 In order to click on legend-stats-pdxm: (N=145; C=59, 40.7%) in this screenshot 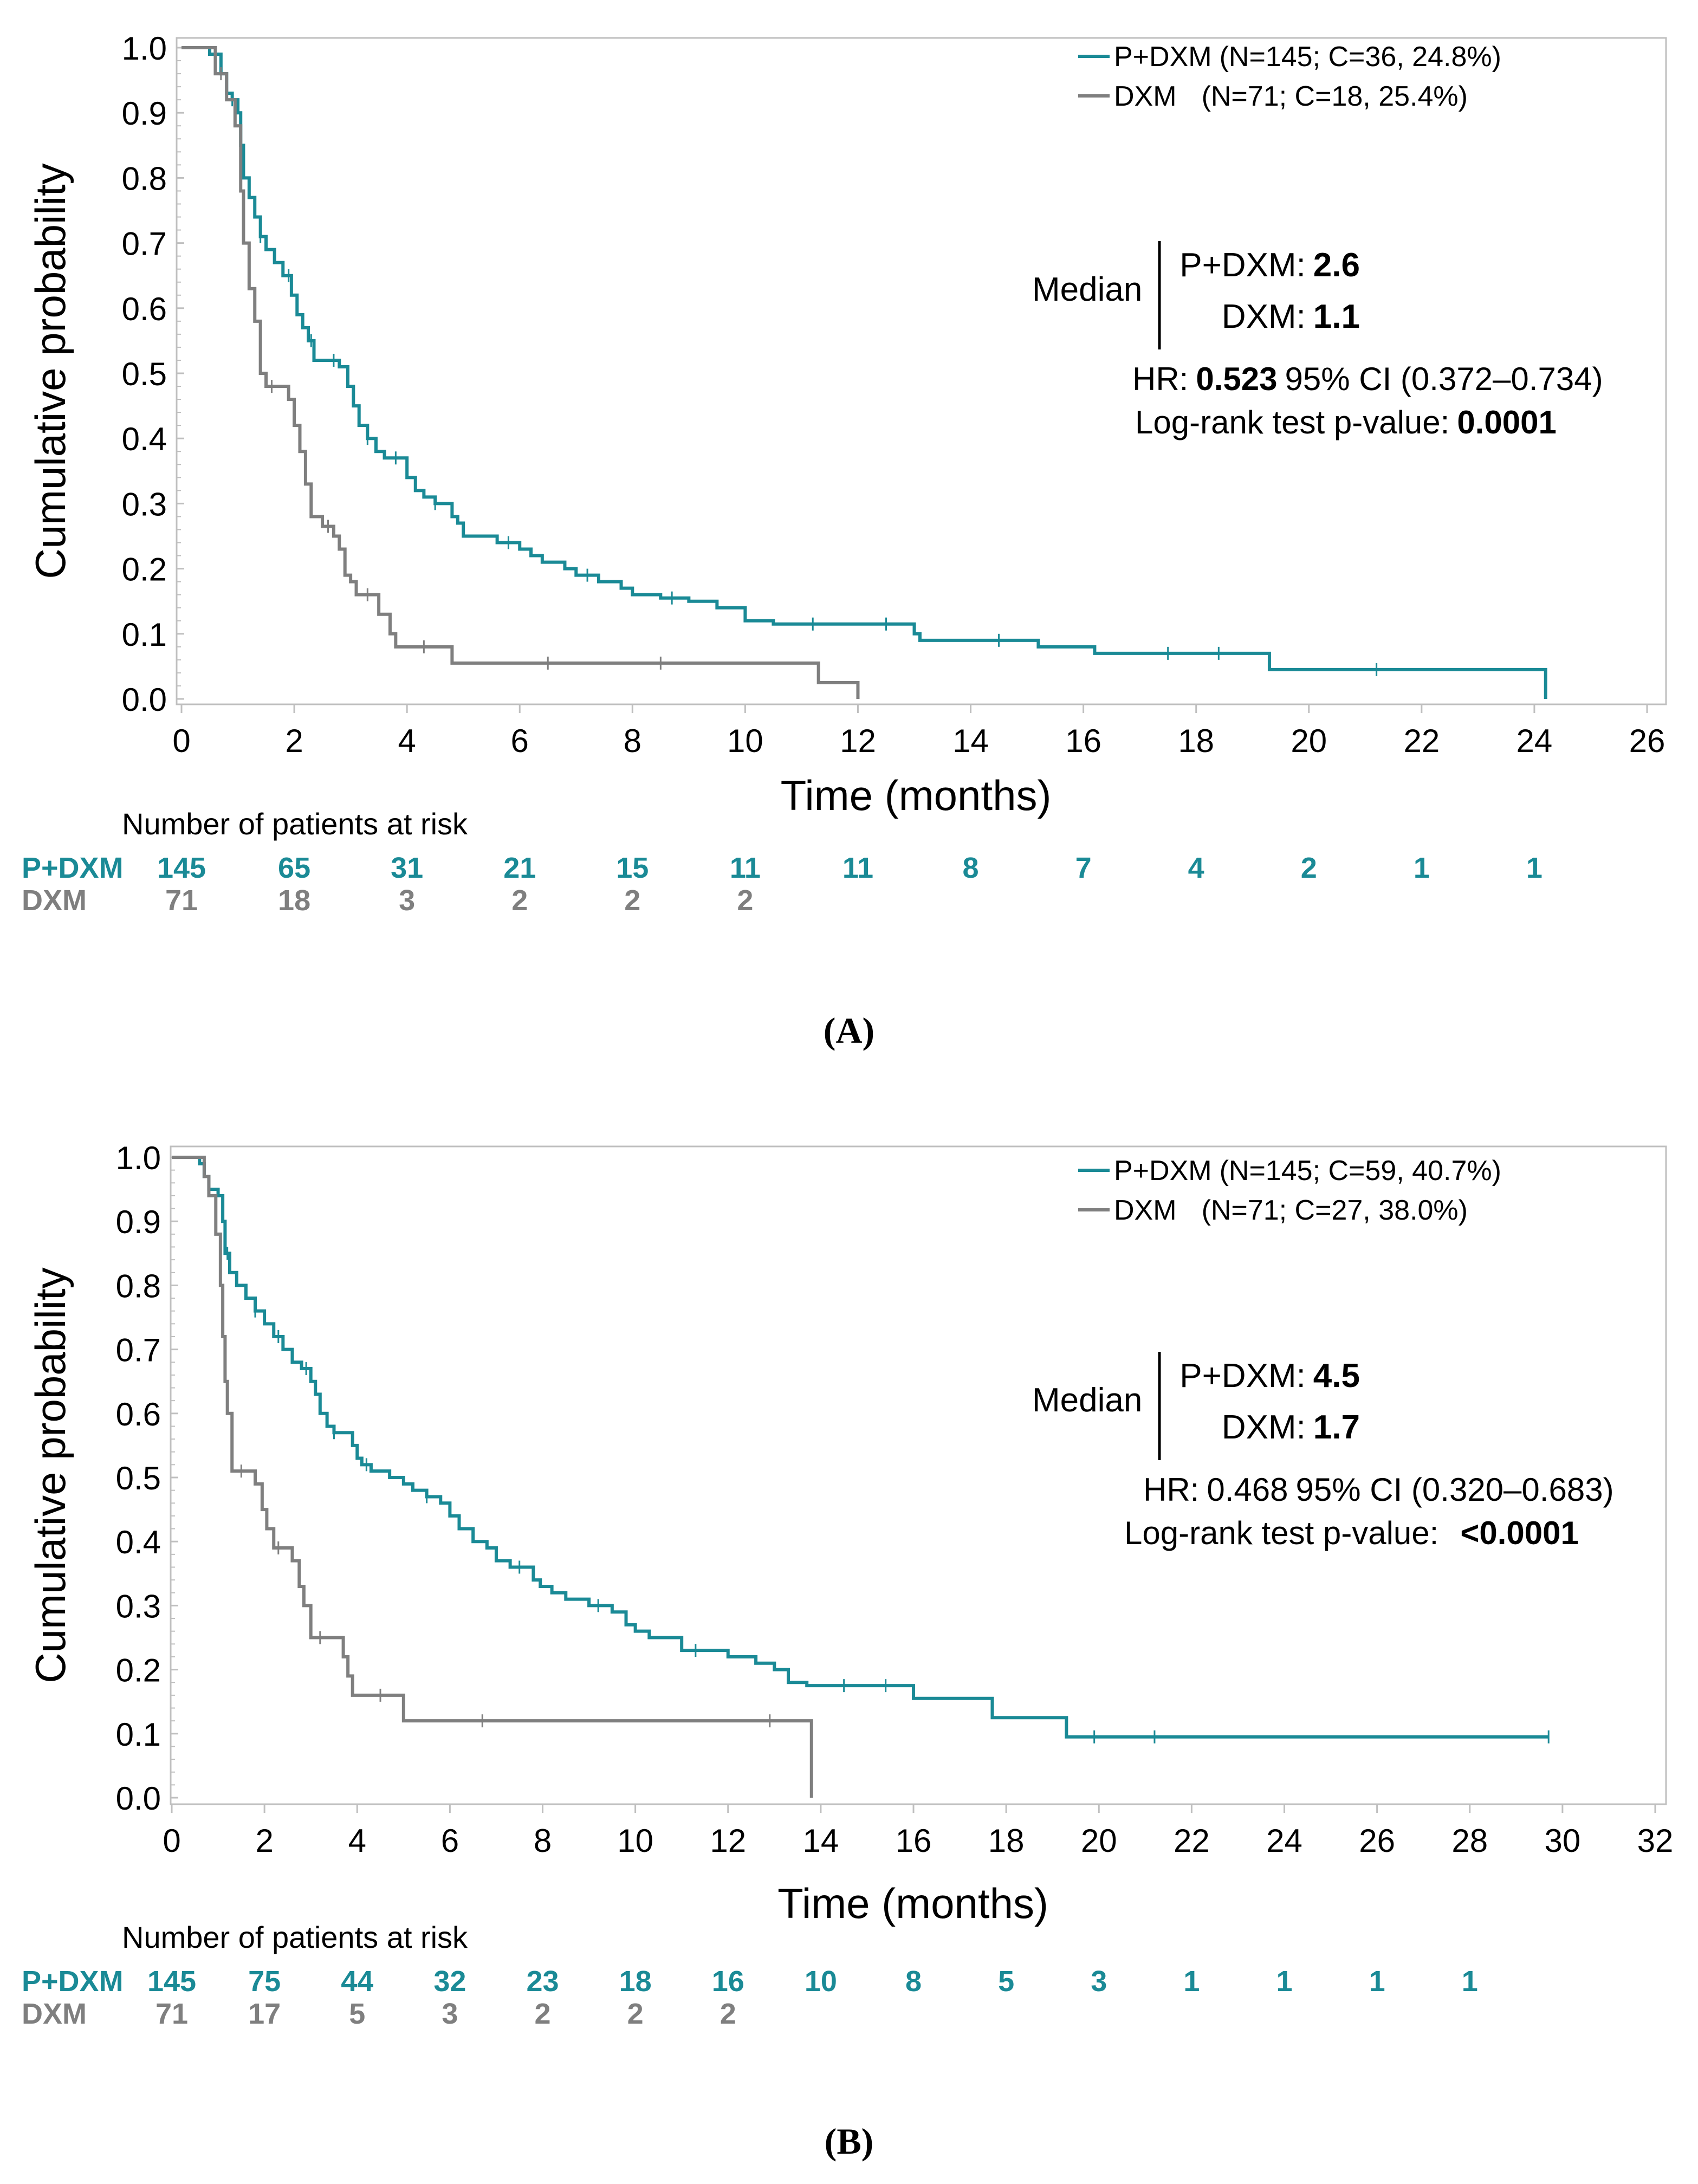, I will do `click(1360, 1171)`.